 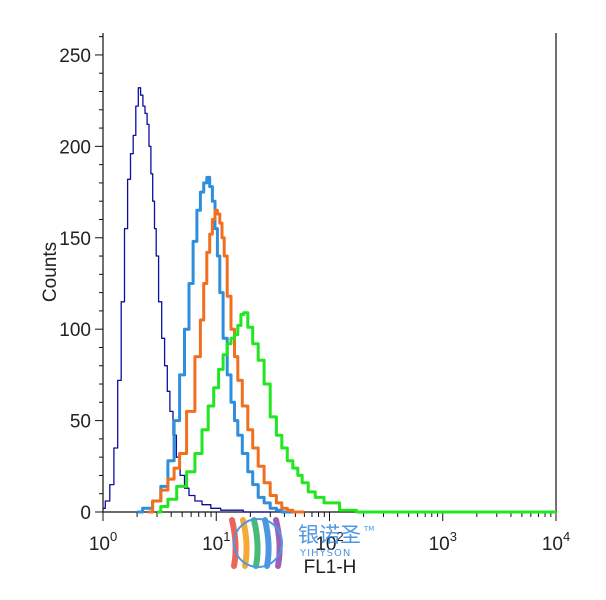 What do you see at coordinates (85, 513) in the screenshot?
I see `y-tick-label: 0` at bounding box center [85, 513].